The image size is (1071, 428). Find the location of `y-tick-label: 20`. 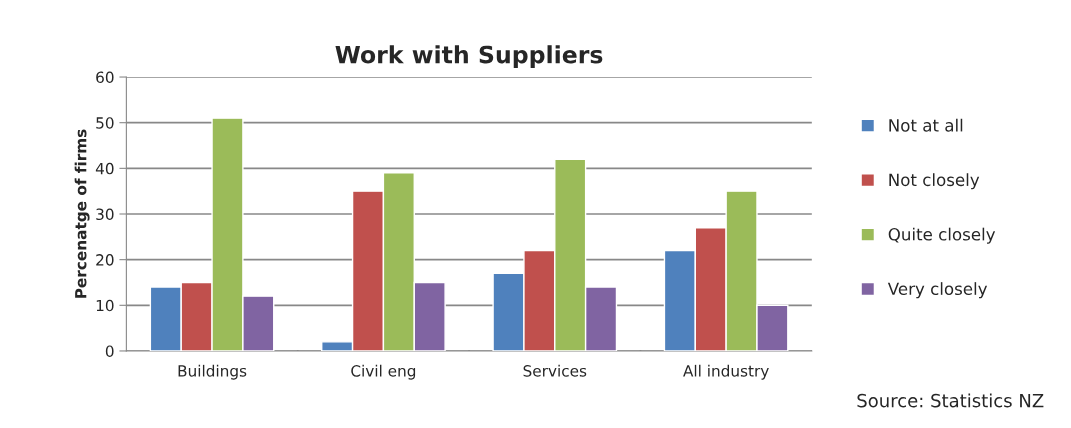

y-tick-label: 20 is located at coordinates (105, 260).